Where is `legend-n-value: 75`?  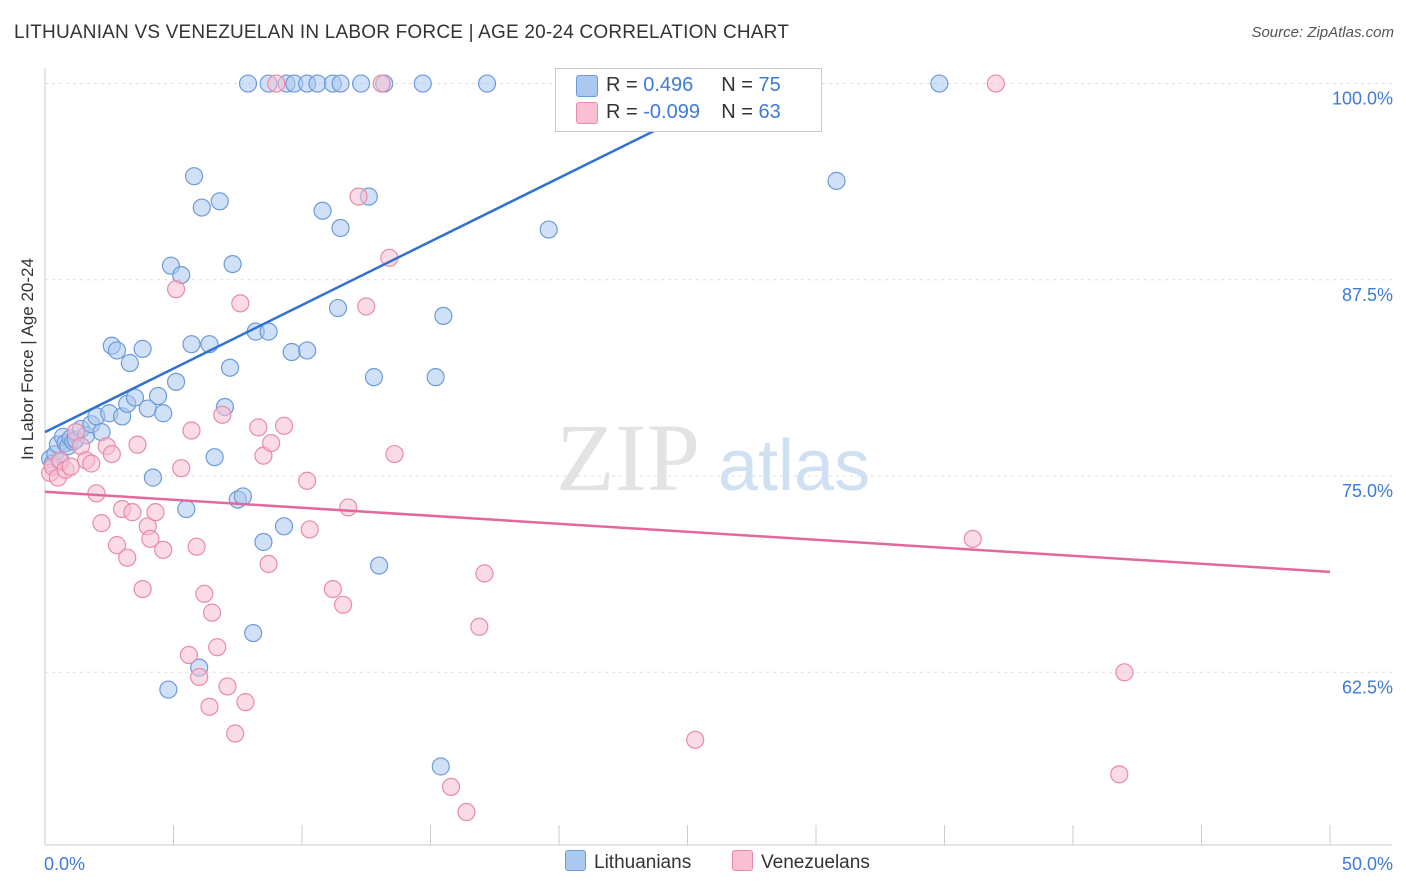
legend-n-value: 75 is located at coordinates (769, 85).